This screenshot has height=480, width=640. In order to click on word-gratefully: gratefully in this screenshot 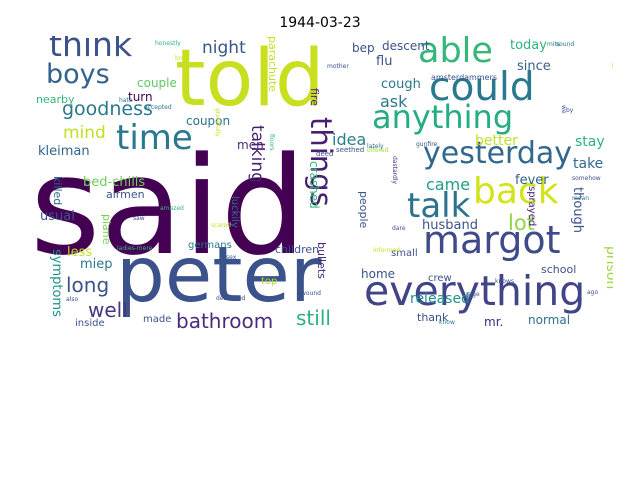, I will do `click(217, 122)`.